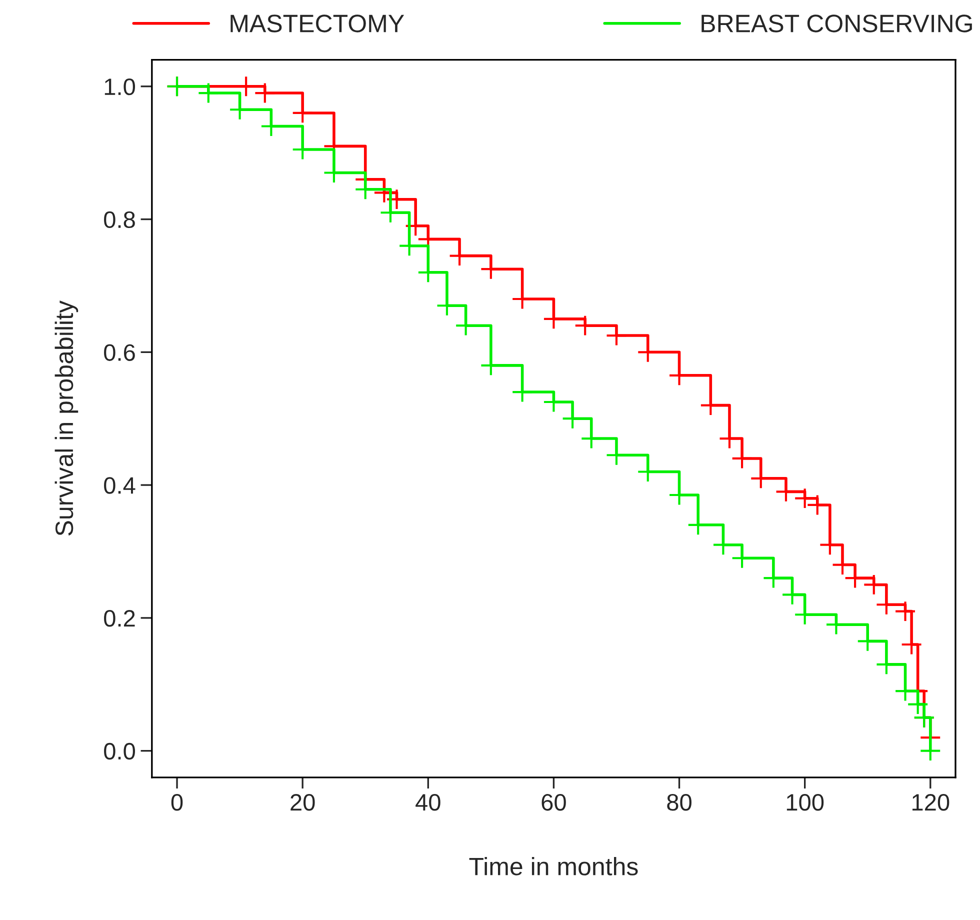 This screenshot has height=920, width=980. What do you see at coordinates (837, 23) in the screenshot?
I see `legend-label: BREAST CONSERVING` at bounding box center [837, 23].